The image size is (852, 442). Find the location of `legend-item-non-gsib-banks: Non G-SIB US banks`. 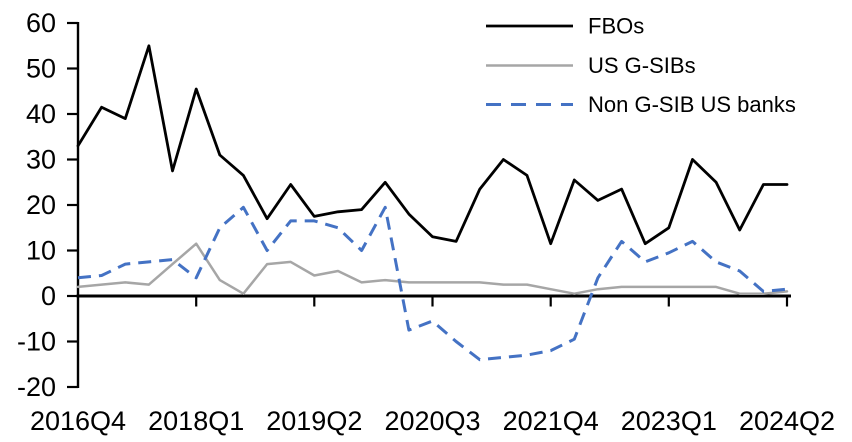

legend-item-non-gsib-banks: Non G-SIB US banks is located at coordinates (641, 104).